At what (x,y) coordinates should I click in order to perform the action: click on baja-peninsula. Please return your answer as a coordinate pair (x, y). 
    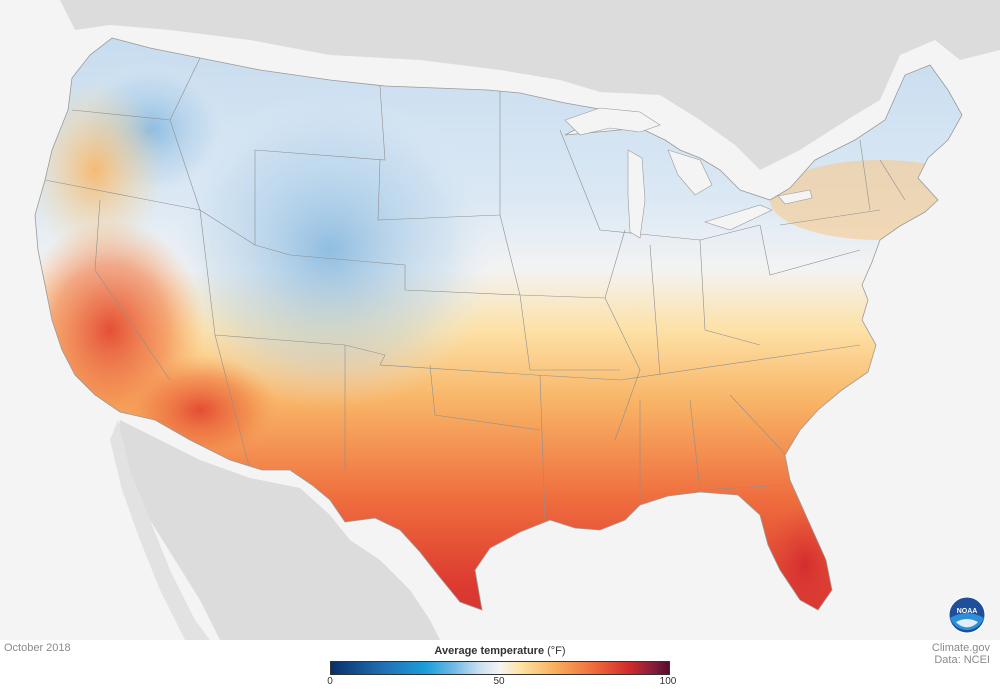
    Looking at the image, I should click on (160, 530).